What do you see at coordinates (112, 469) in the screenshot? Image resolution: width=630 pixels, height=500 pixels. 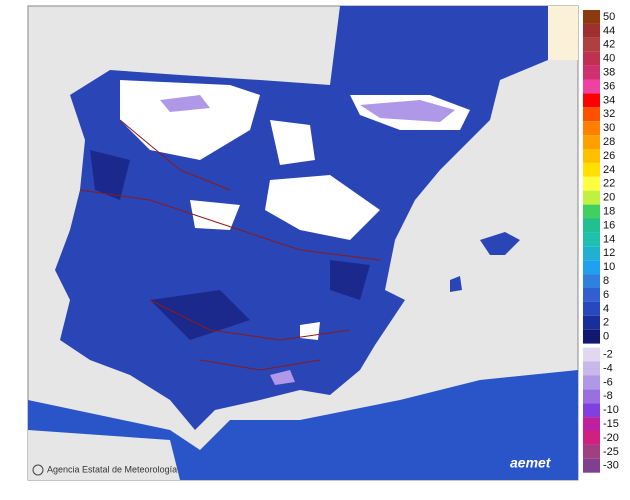 I see `credit: Agencia Estatal de Meteorología` at bounding box center [112, 469].